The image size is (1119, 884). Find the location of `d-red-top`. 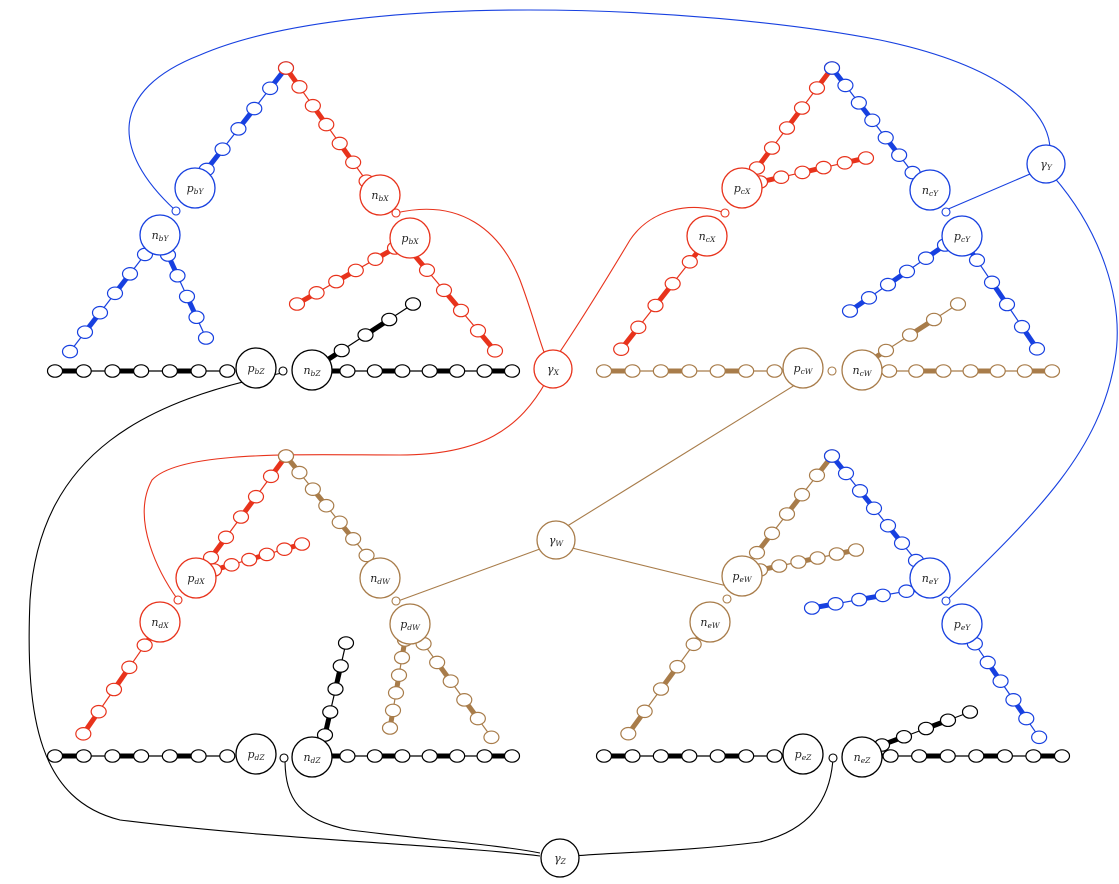

d-red-top is located at coordinates (248, 507).